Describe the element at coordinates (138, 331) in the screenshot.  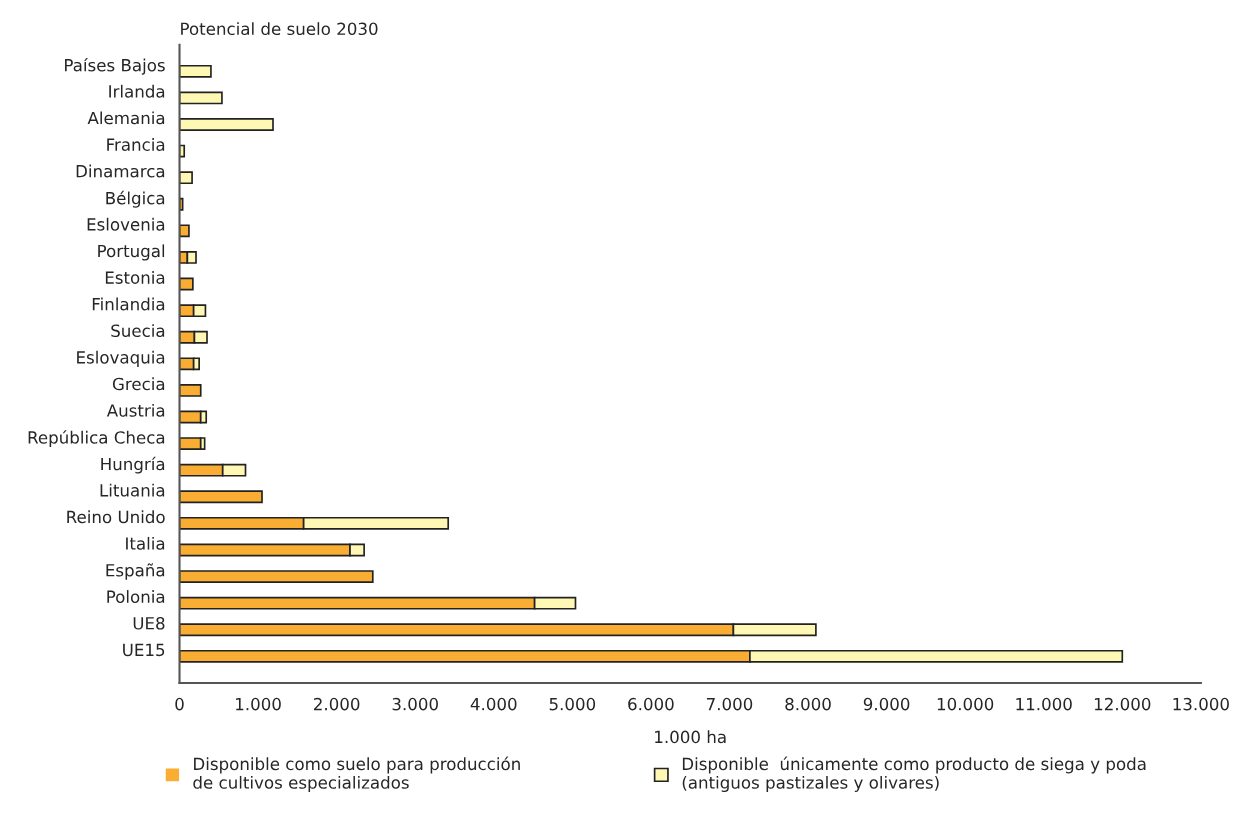
I see `y-tick-label: Suecia` at that location.